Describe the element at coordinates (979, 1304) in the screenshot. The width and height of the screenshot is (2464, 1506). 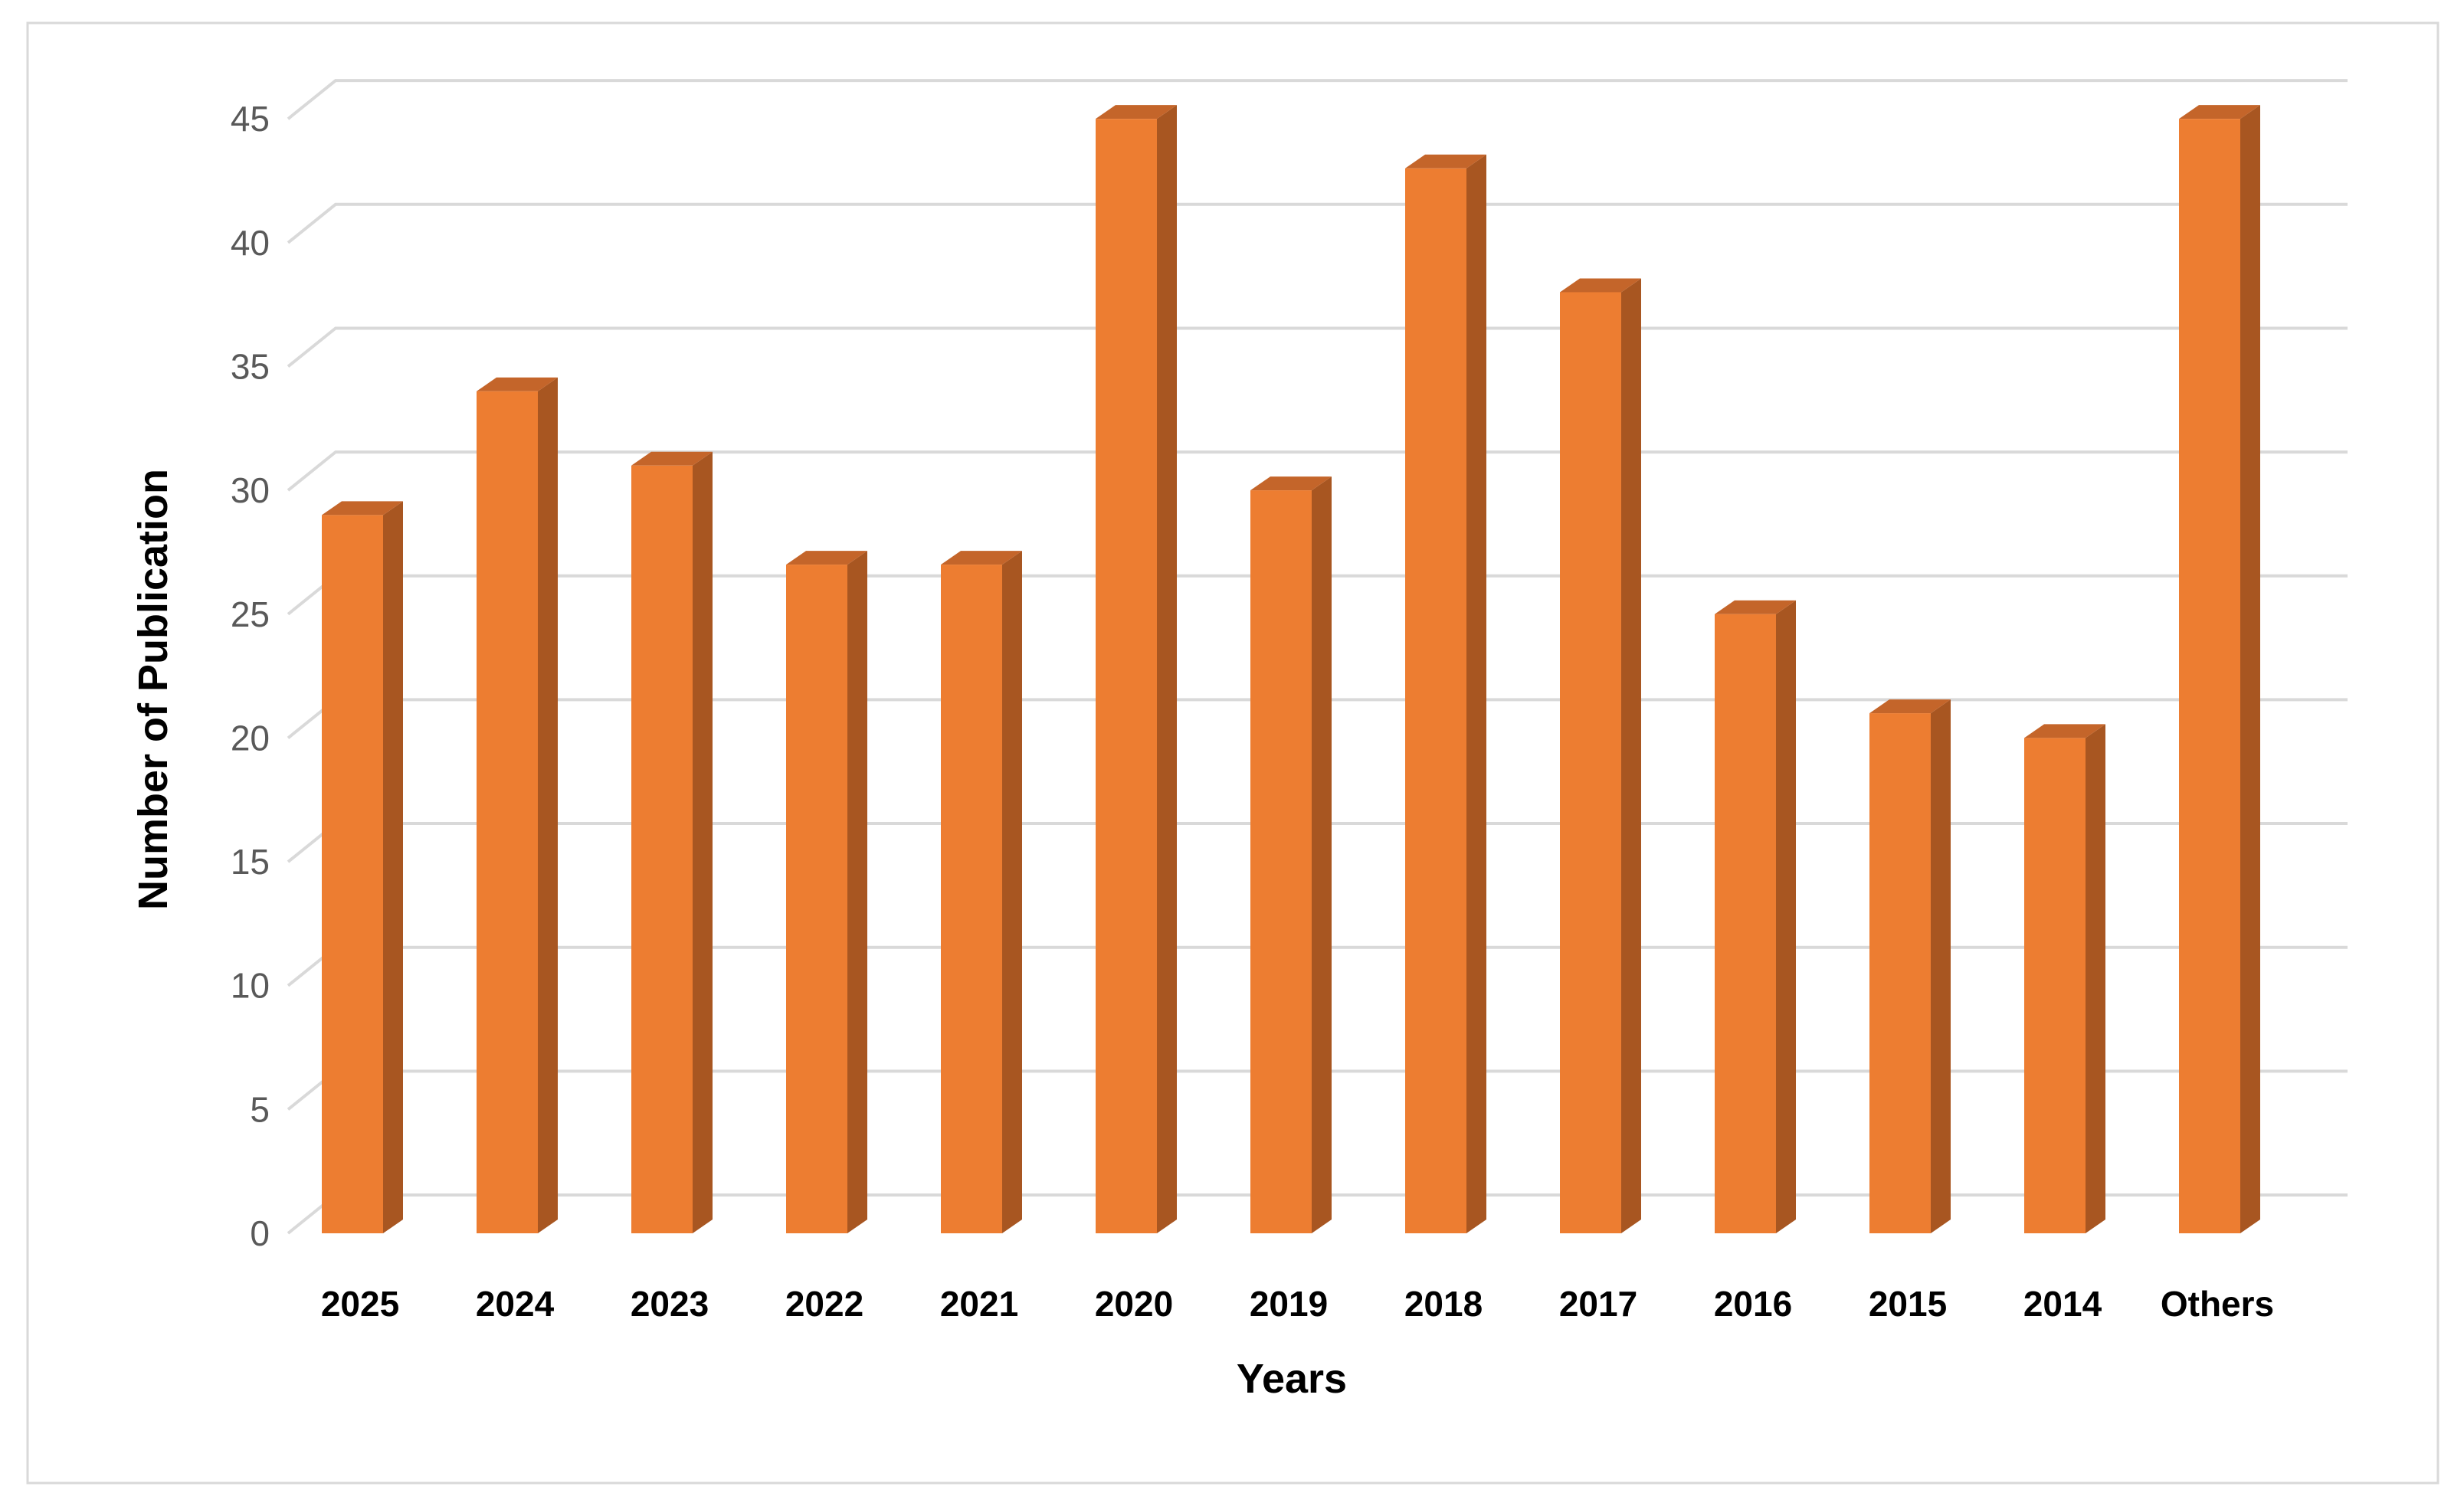
I see `x-tick-label: 2021` at that location.